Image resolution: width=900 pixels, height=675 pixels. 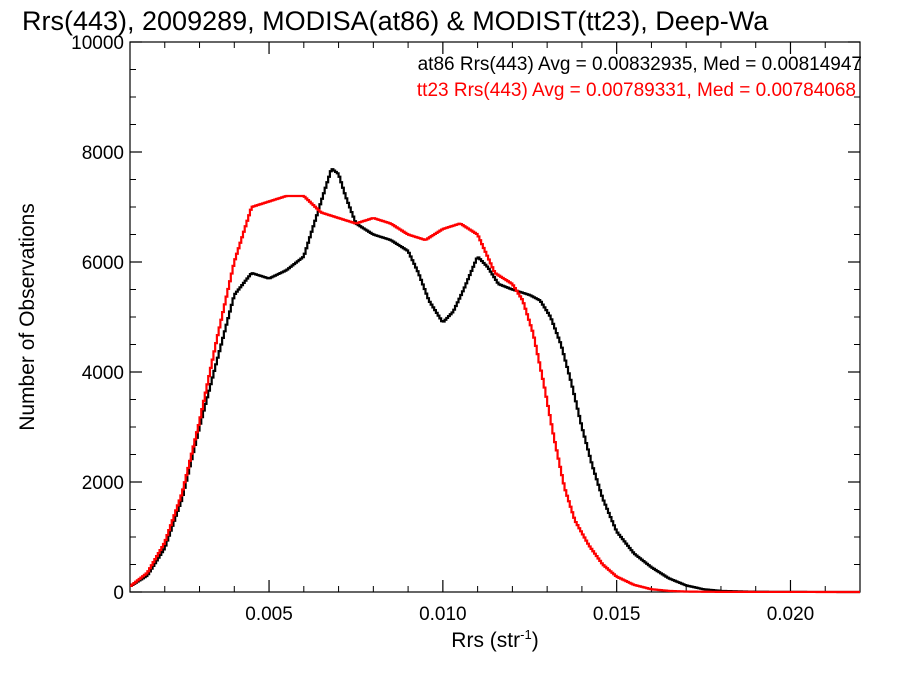 I want to click on x-tick-label: 0.015, so click(x=617, y=614).